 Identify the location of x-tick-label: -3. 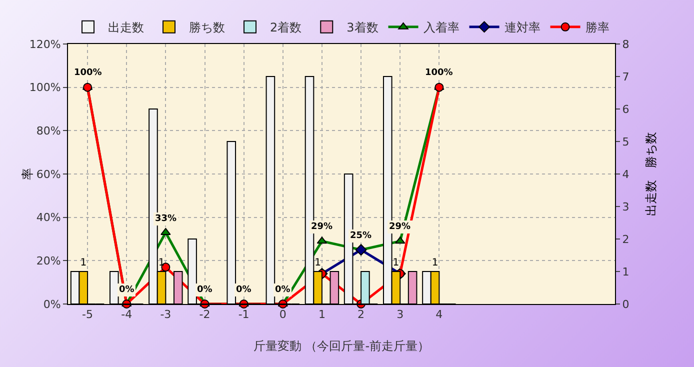
(166, 315).